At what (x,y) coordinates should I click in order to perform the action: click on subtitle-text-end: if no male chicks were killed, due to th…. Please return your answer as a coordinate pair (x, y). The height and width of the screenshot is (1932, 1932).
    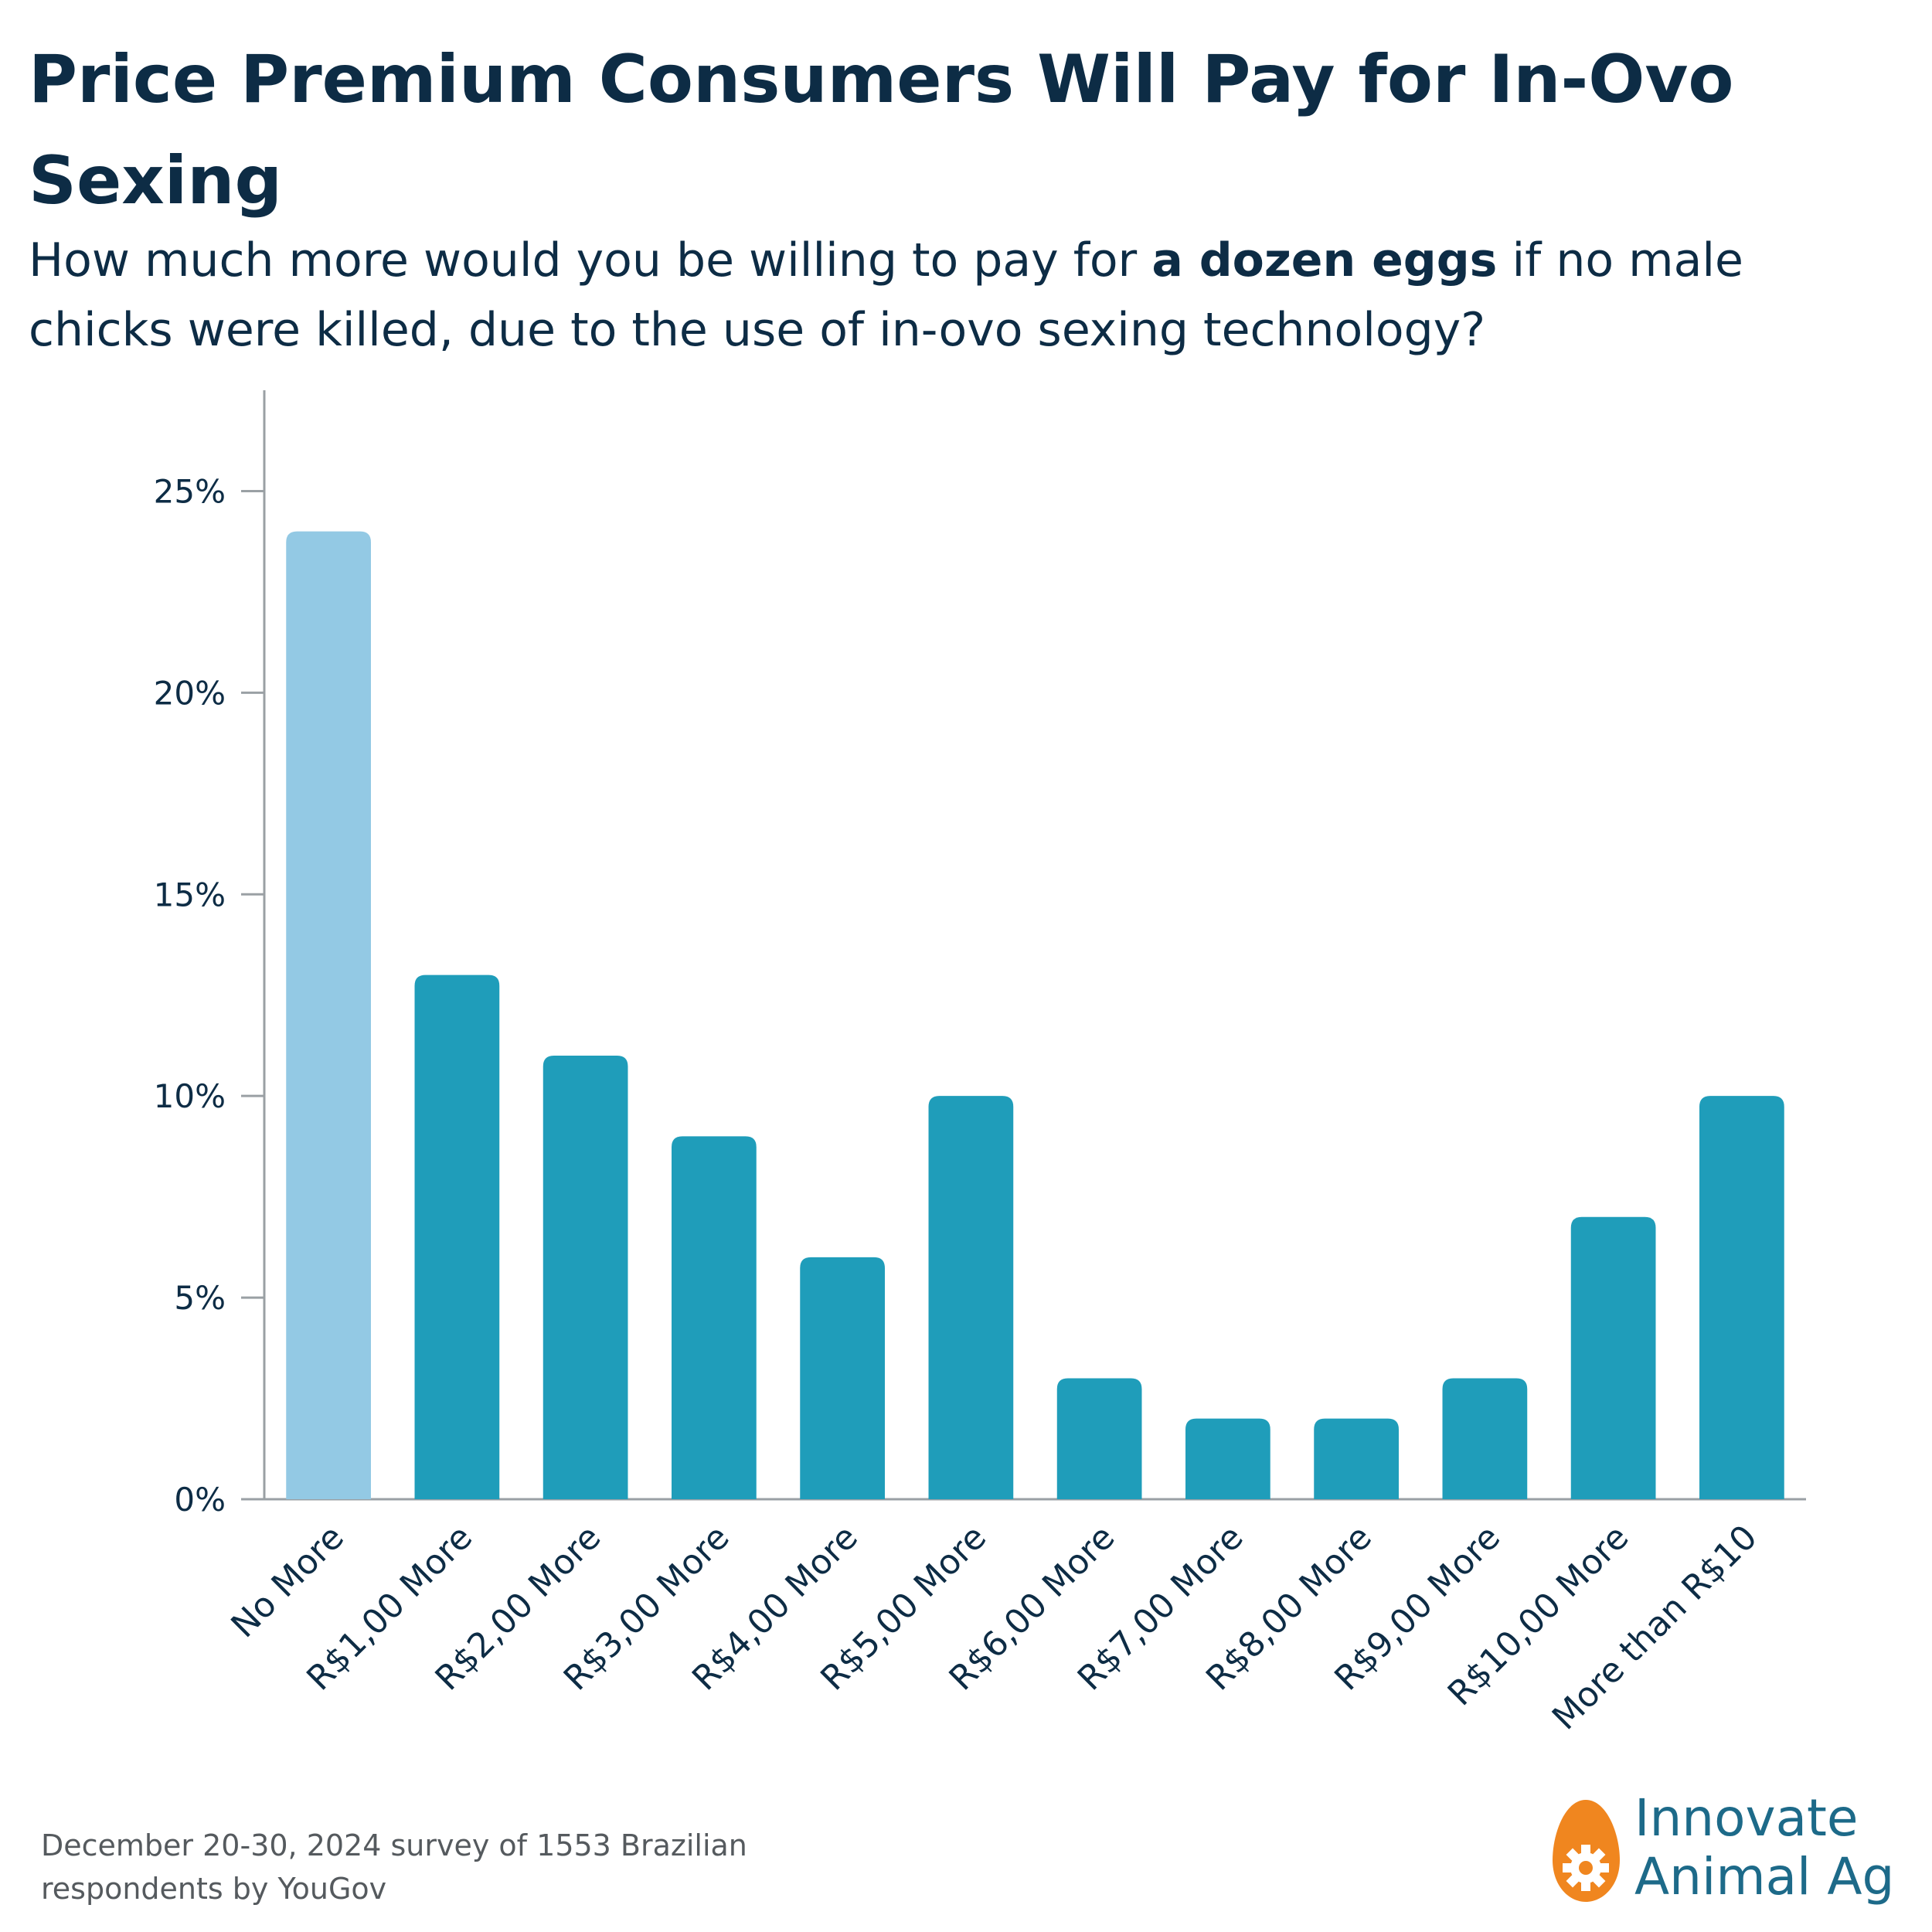
    Looking at the image, I should click on (886, 295).